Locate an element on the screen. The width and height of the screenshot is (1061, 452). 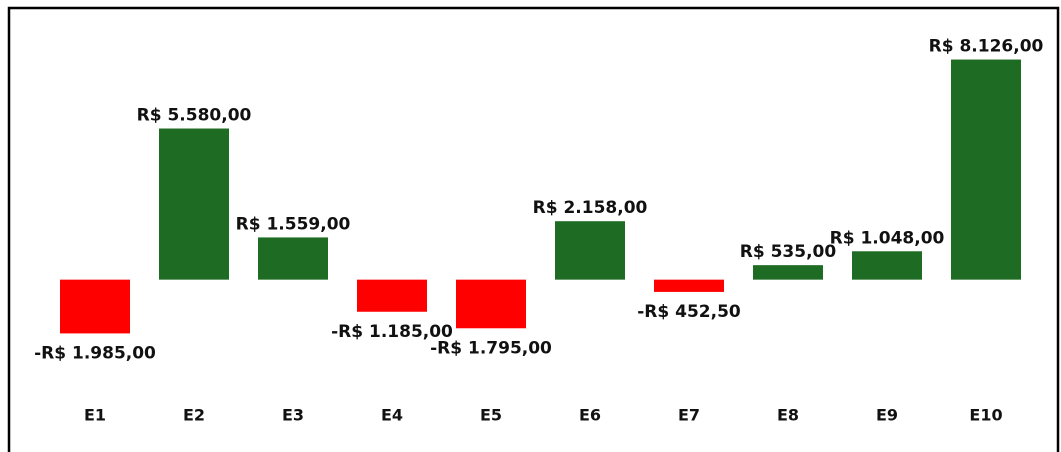
data-label: -R$ 1.985,00 is located at coordinates (95, 353).